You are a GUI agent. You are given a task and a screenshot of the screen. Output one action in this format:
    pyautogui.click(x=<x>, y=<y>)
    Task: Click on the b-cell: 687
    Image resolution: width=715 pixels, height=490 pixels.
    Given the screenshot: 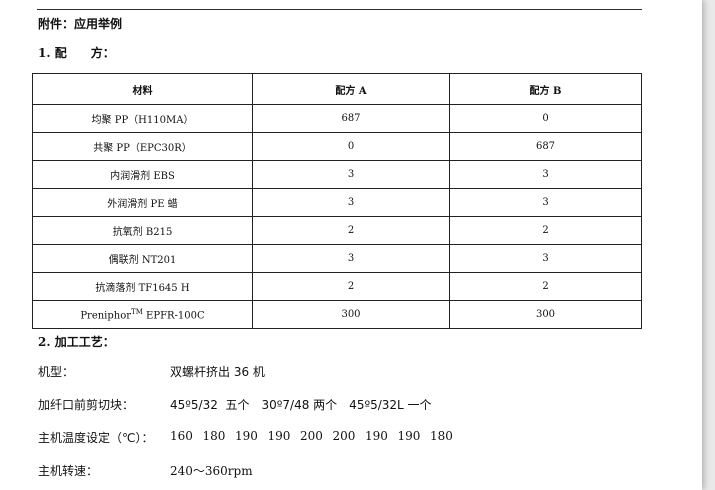 What is the action you would take?
    pyautogui.click(x=545, y=146)
    